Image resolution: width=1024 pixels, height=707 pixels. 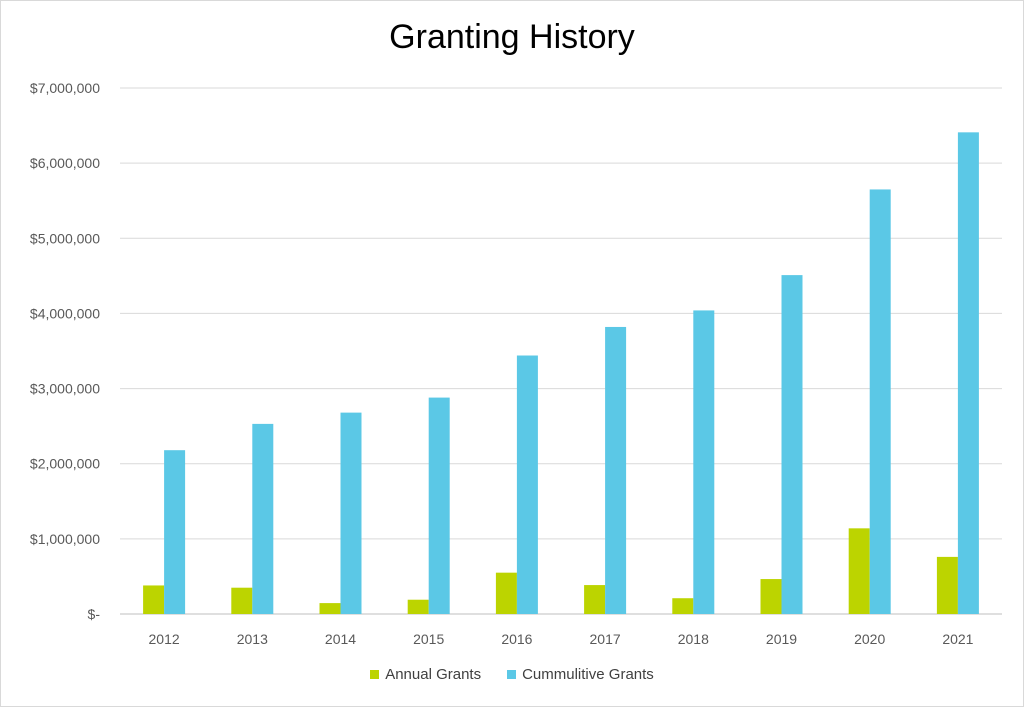 What do you see at coordinates (869, 639) in the screenshot?
I see `x-tick-label: 2020` at bounding box center [869, 639].